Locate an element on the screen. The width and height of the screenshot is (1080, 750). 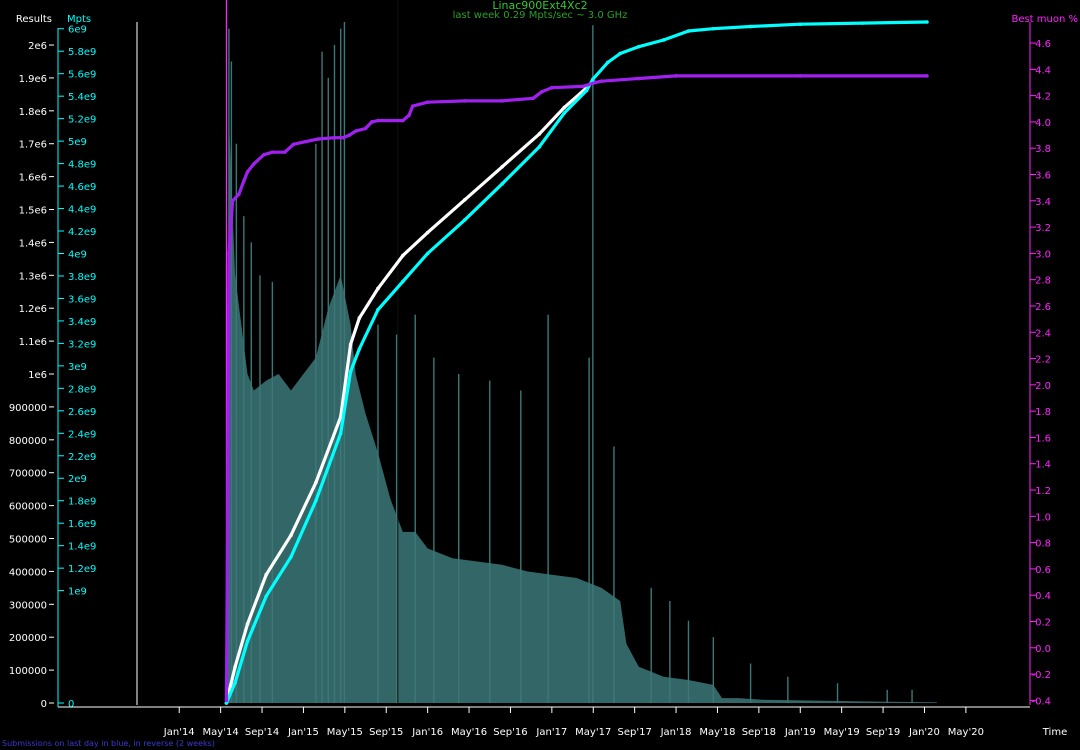
results-tick-label: 2e6 is located at coordinates (37, 46).